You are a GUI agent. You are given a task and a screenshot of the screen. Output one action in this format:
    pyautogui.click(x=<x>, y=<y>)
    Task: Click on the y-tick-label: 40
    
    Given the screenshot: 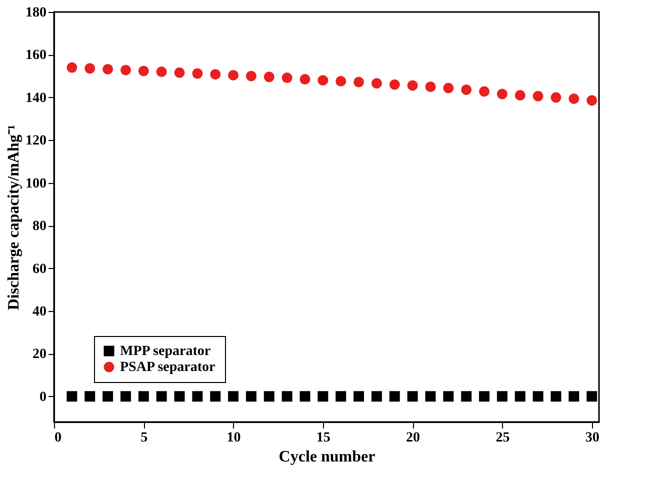 What is the action you would take?
    pyautogui.click(x=39, y=312)
    